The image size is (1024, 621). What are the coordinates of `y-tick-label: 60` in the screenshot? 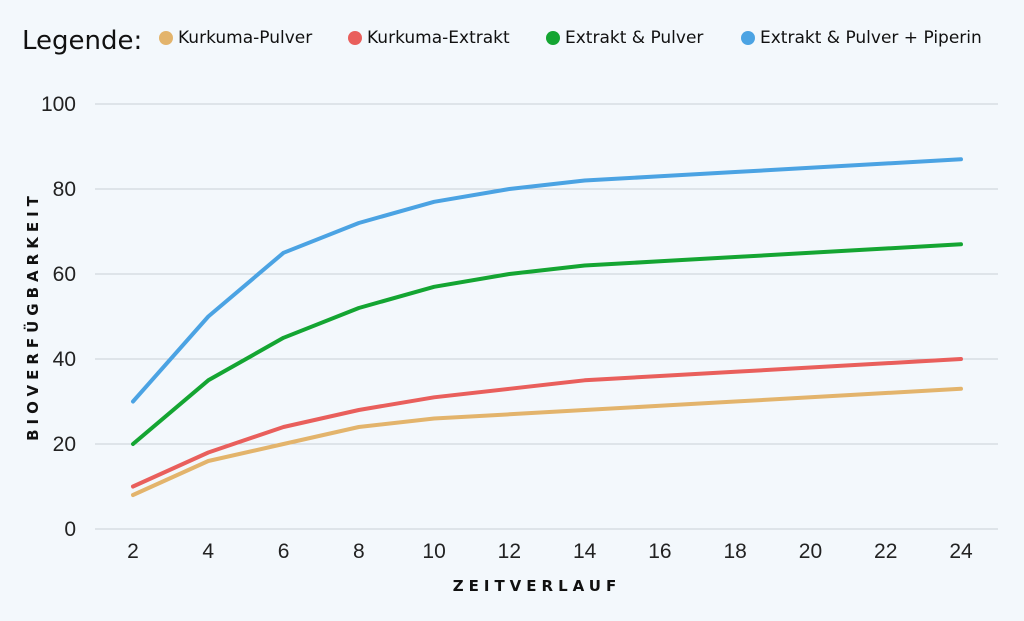 It's located at (64, 274).